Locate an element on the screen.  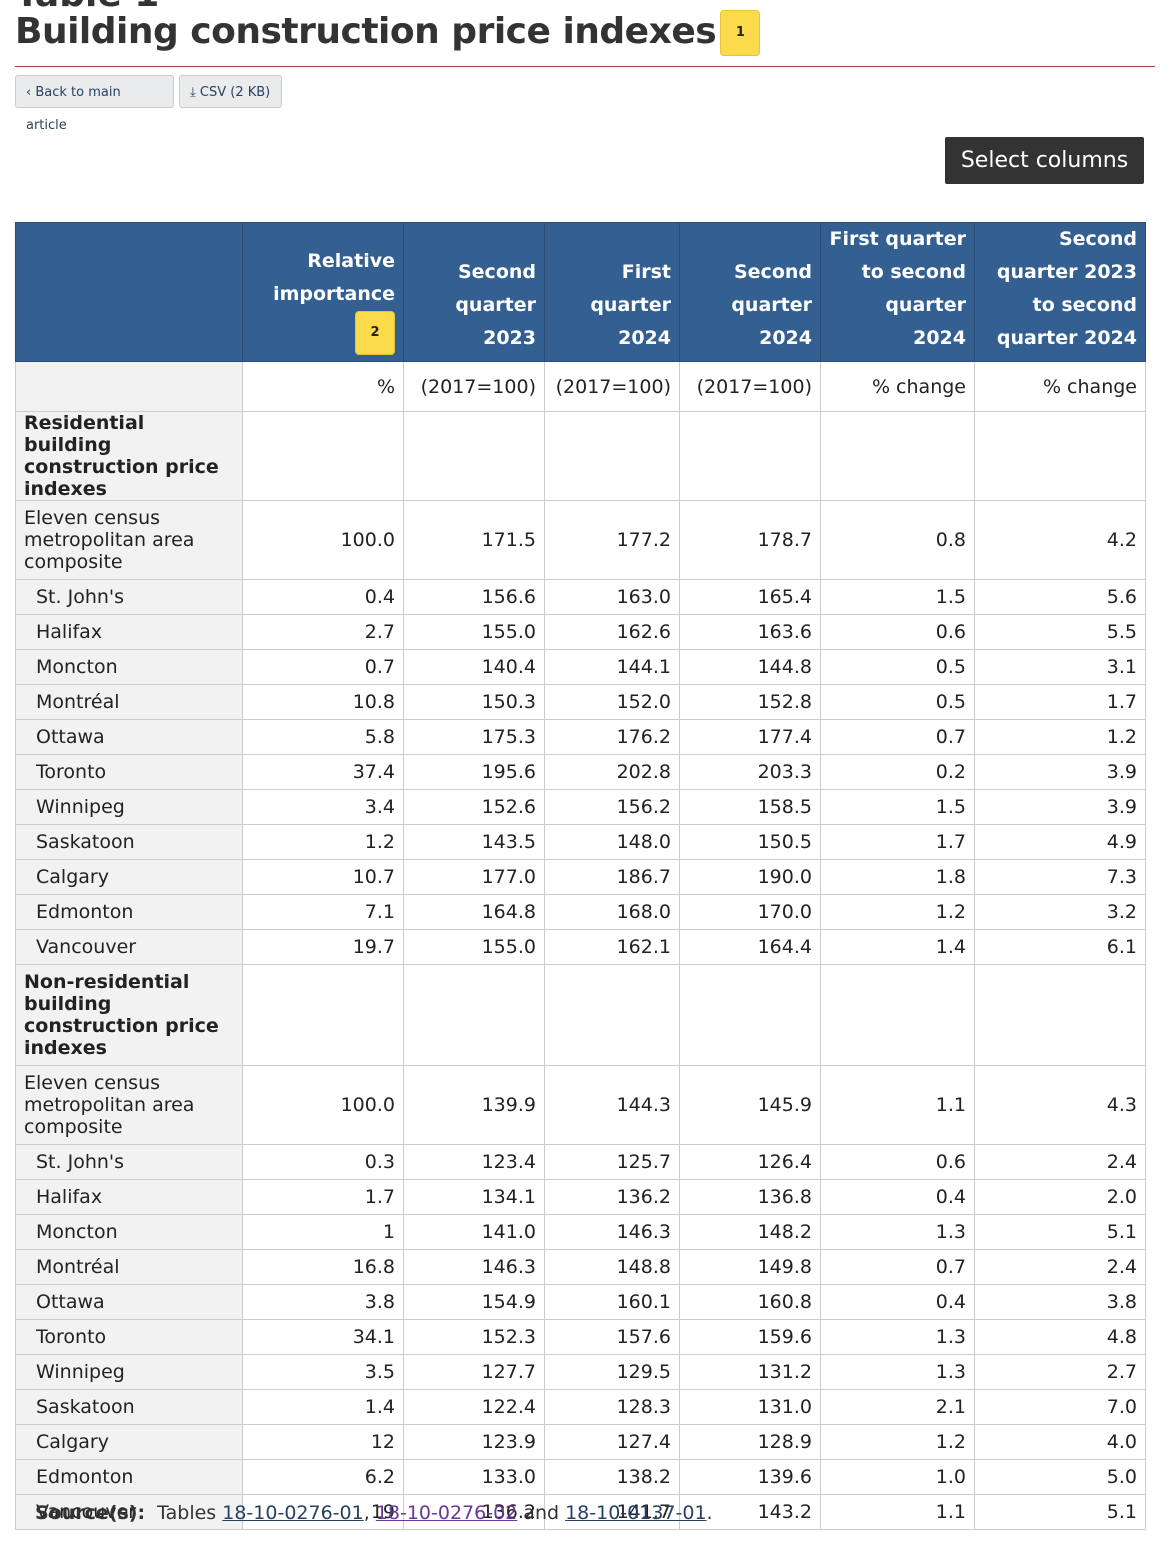
value-cell: 146.3 is located at coordinates (474, 1267).